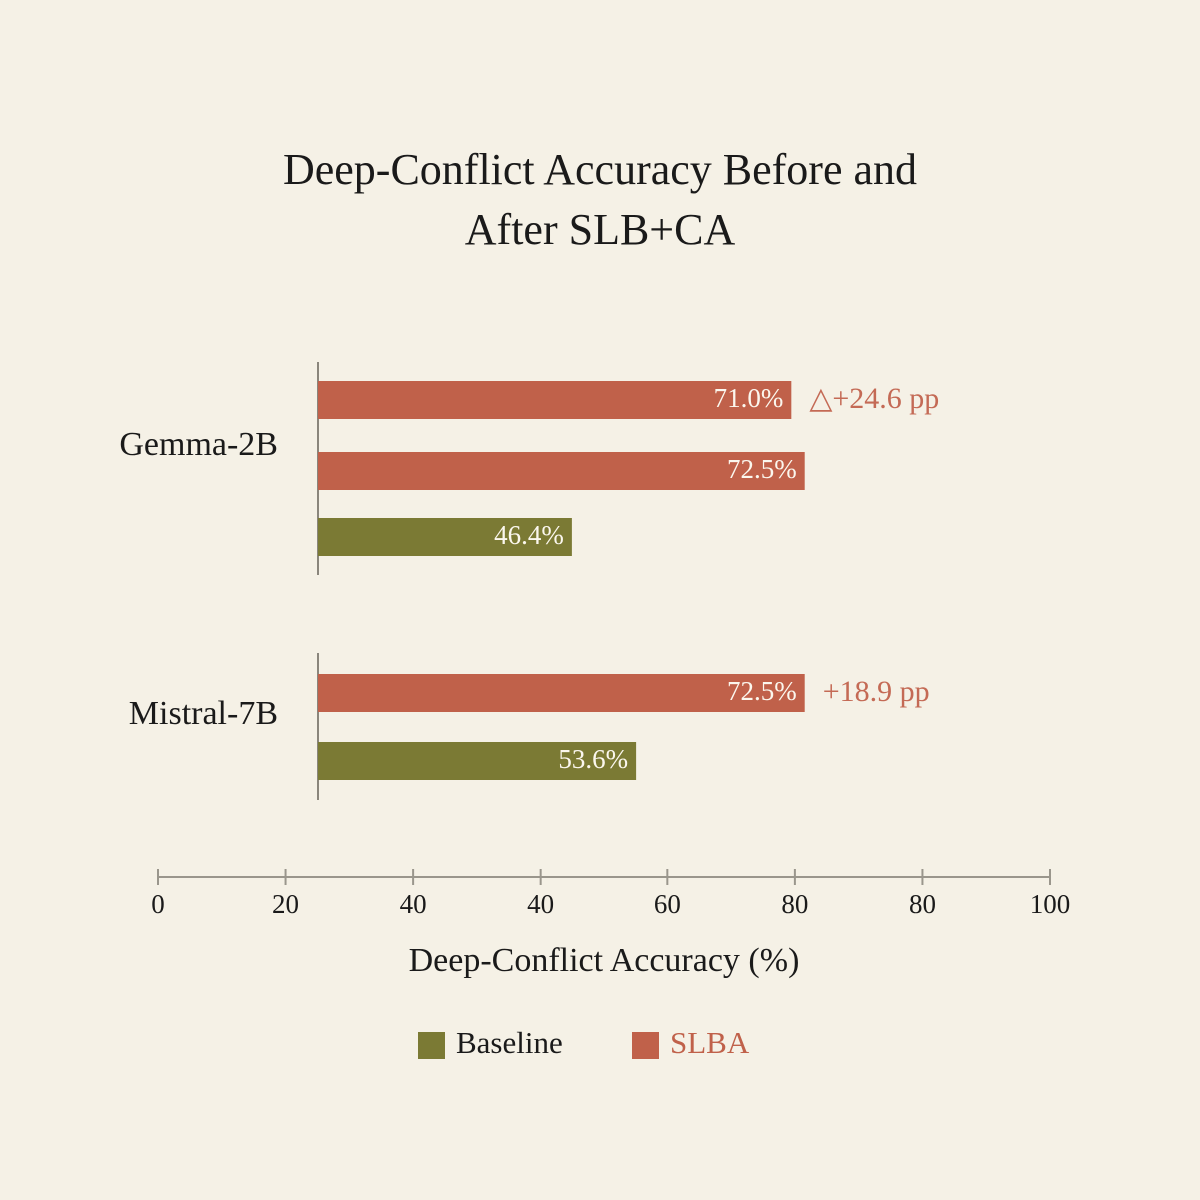 This screenshot has height=1200, width=1200. Describe the element at coordinates (749, 398) in the screenshot. I see `bar-value-label: 71.0%` at that location.